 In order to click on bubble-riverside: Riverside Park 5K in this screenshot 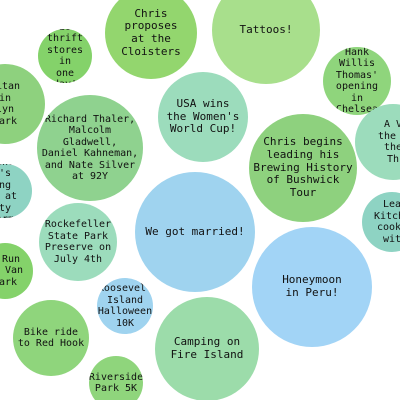, I will do `click(116, 378)`.